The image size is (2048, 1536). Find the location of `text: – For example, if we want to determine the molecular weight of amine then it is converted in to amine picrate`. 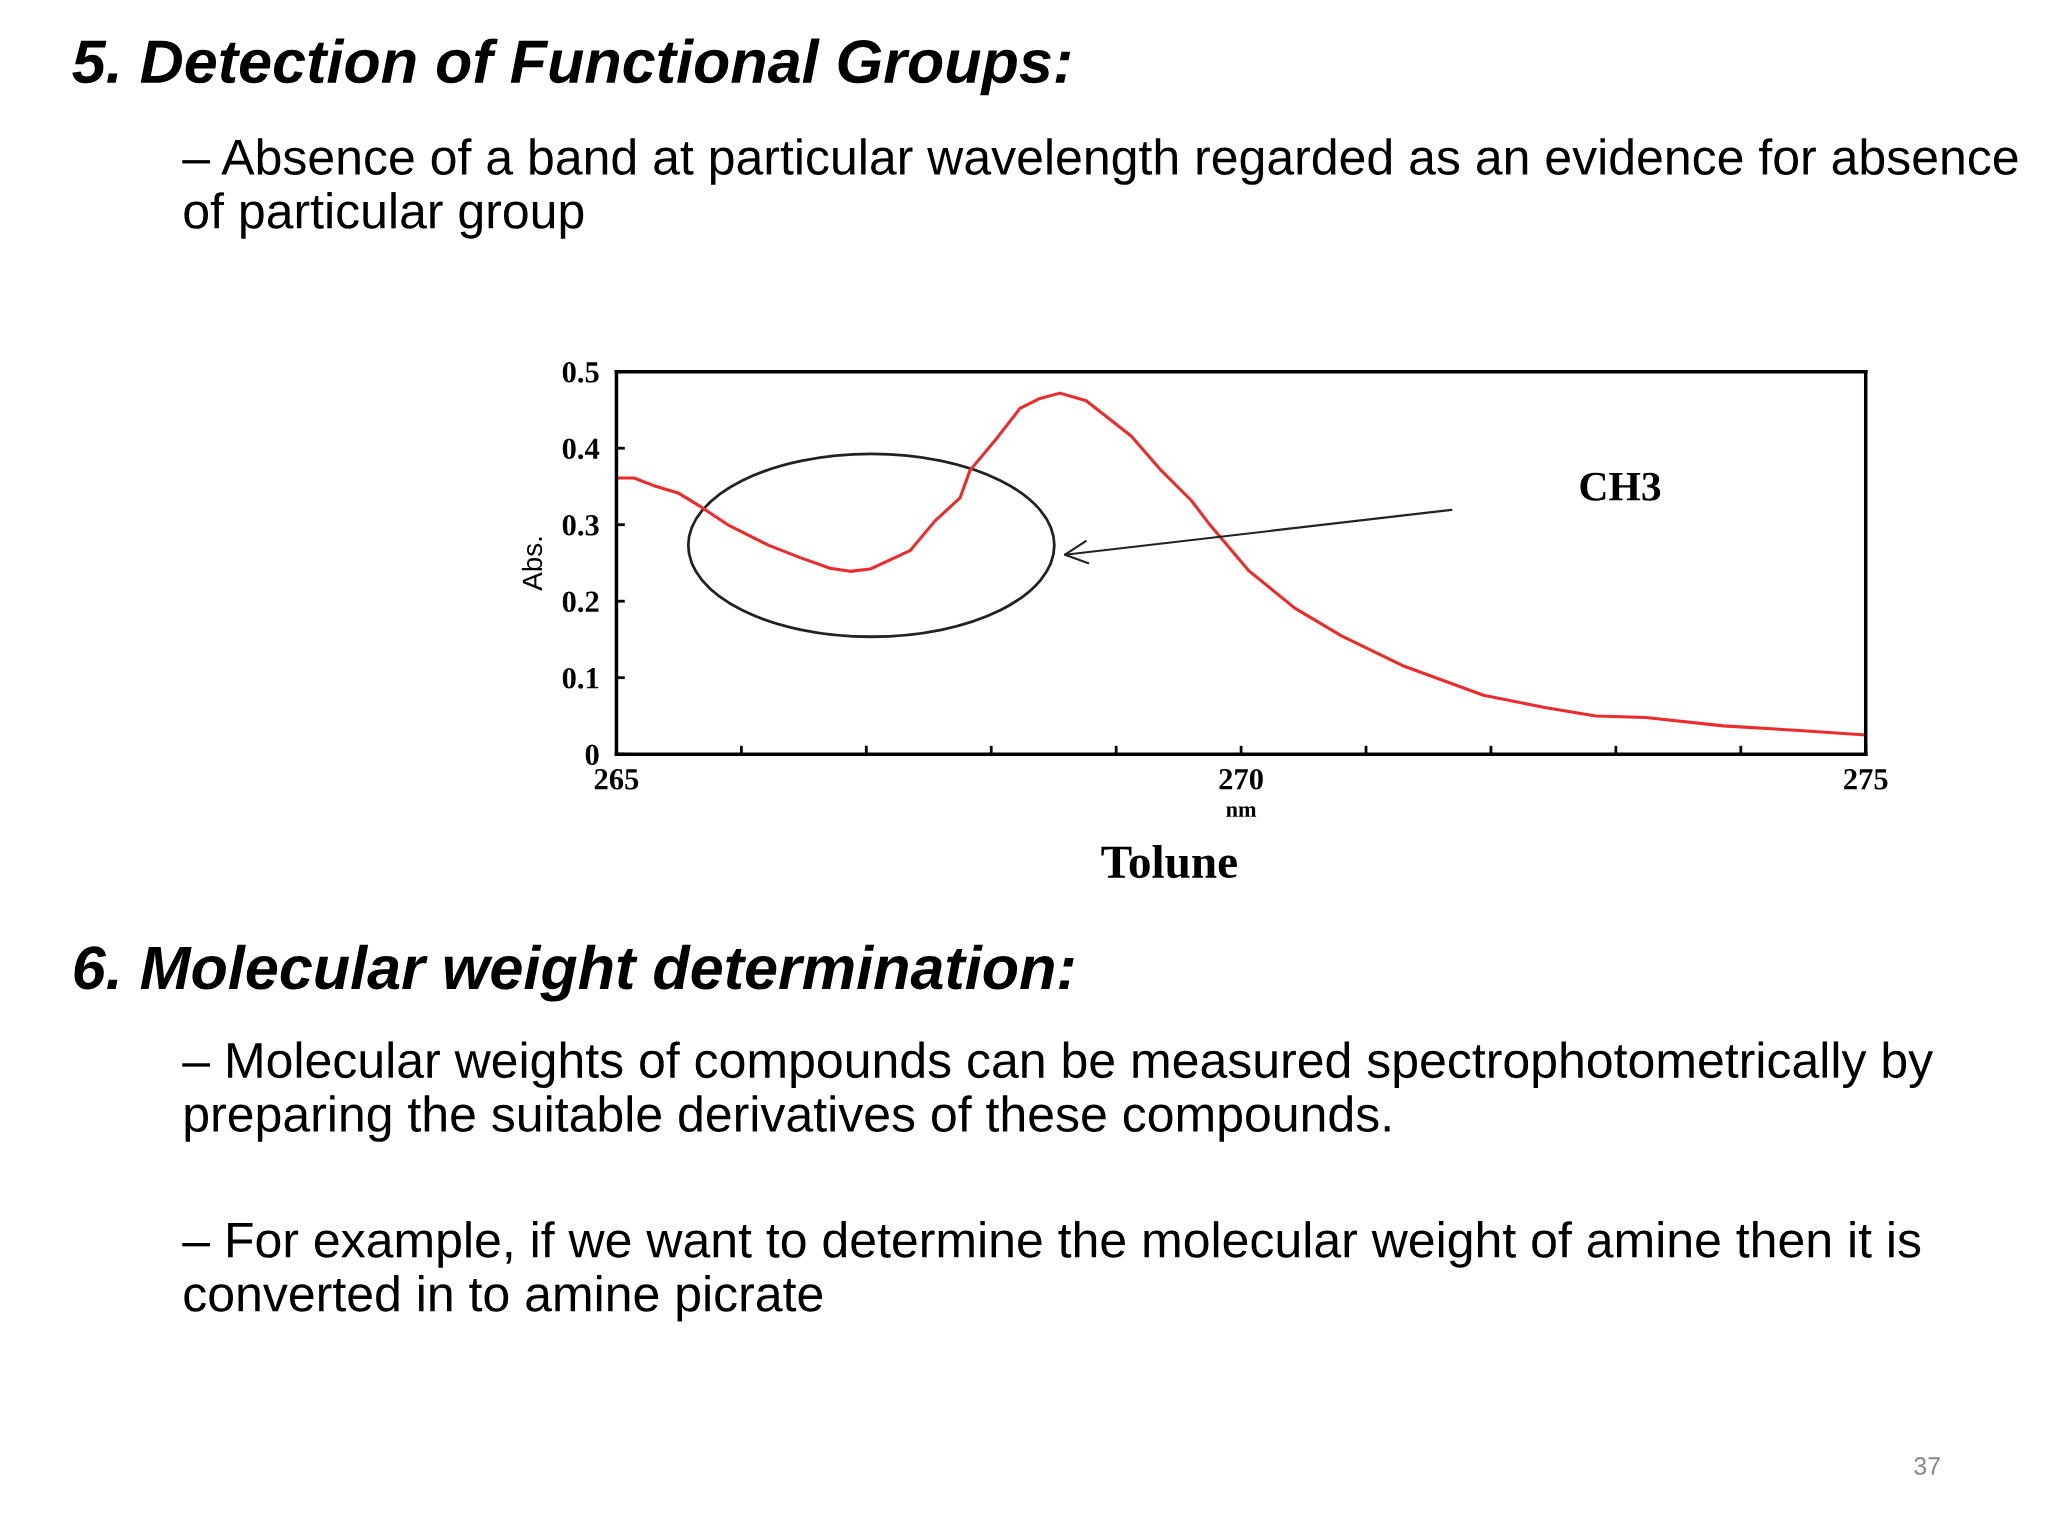

text: – For example, if we want to determine the molecular weight of amine then it is converted in to amine picrate is located at coordinates (1051, 1271).